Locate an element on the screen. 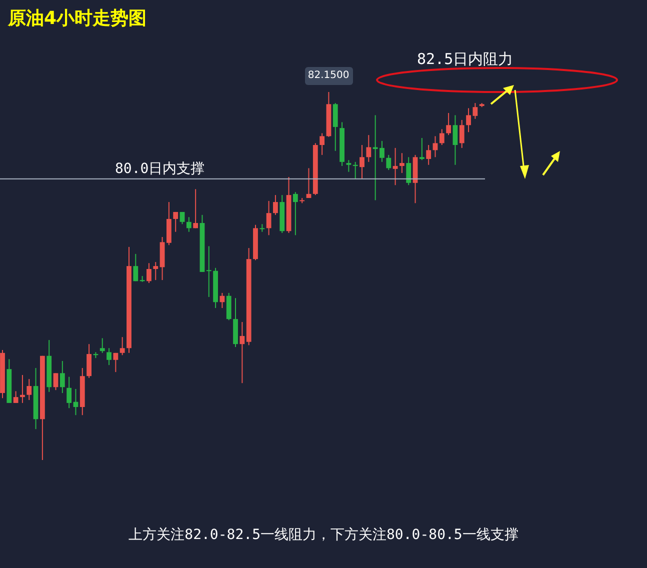  chart-title: 原油4小时走势图 is located at coordinates (77, 18).